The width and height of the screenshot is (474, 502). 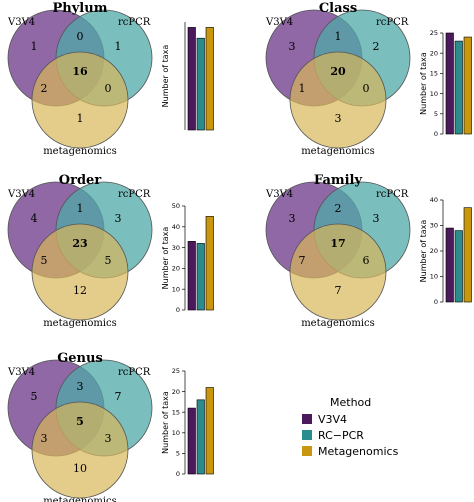 What do you see at coordinates (341, 435) in the screenshot?
I see `legend-item-label: RC−PCR` at bounding box center [341, 435].